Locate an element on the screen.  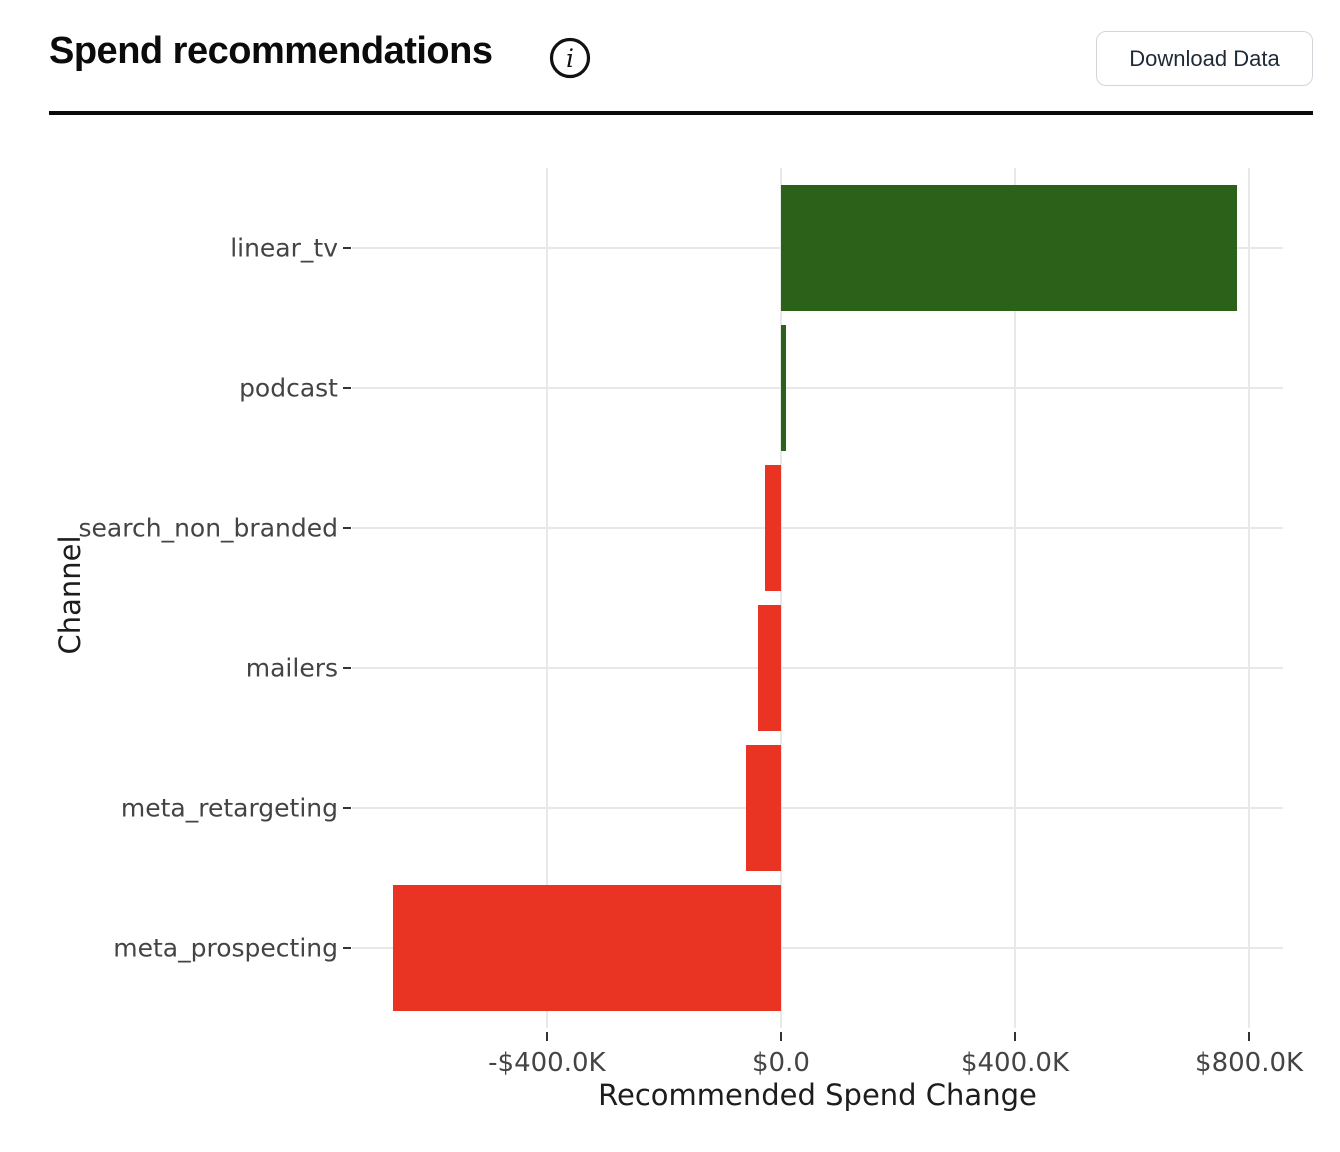
x-axis-title: Recommended Spend Change is located at coordinates (817, 1095).